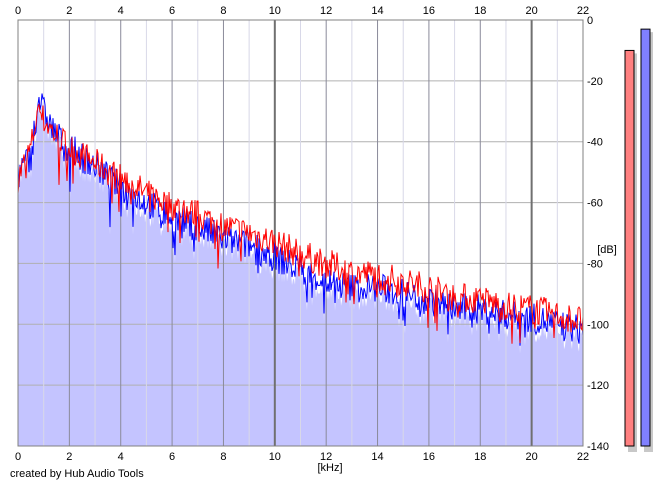 The height and width of the screenshot is (486, 665). Describe the element at coordinates (275, 11) in the screenshot. I see `x-tick-label-top: 10` at that location.